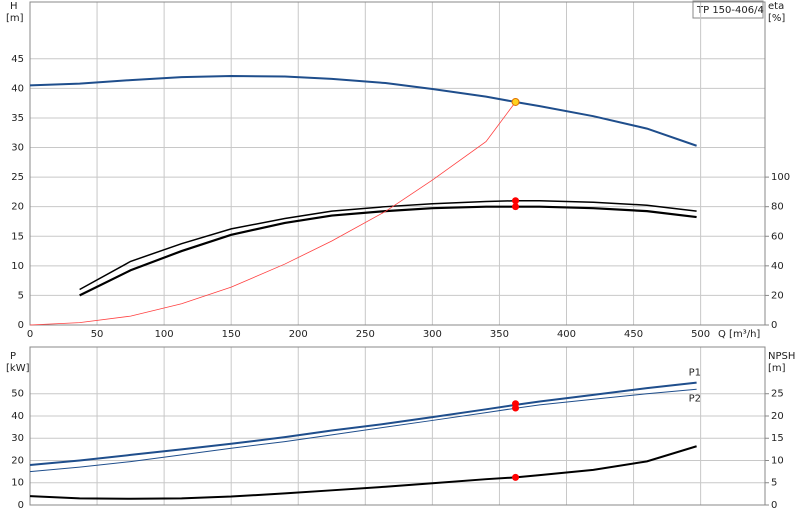 The image size is (800, 520). What do you see at coordinates (17, 177) in the screenshot?
I see `y-tick-label: 25` at bounding box center [17, 177].